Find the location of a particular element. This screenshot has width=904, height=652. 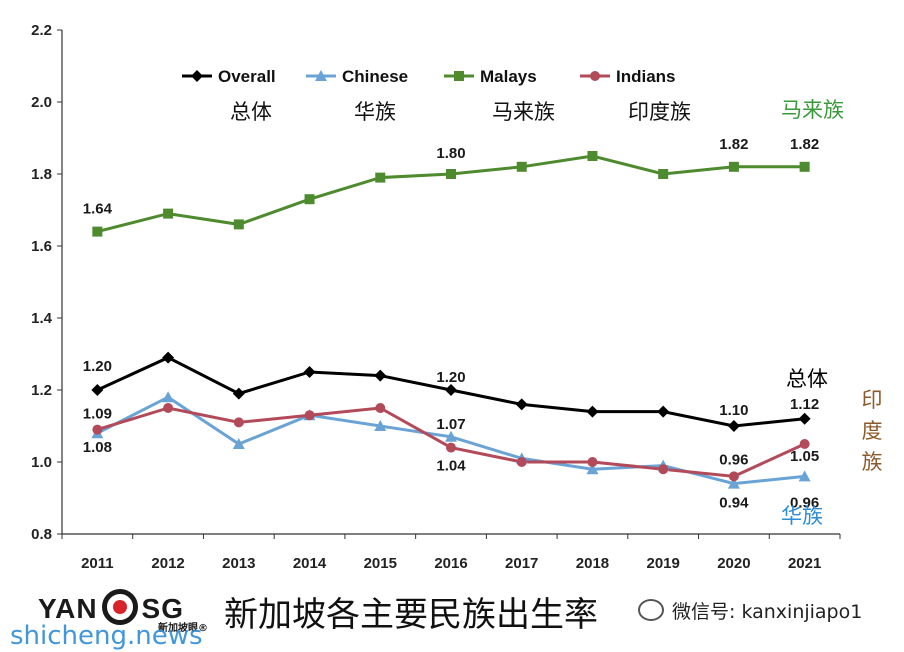

logo-text-right: SG is located at coordinates (163, 608).